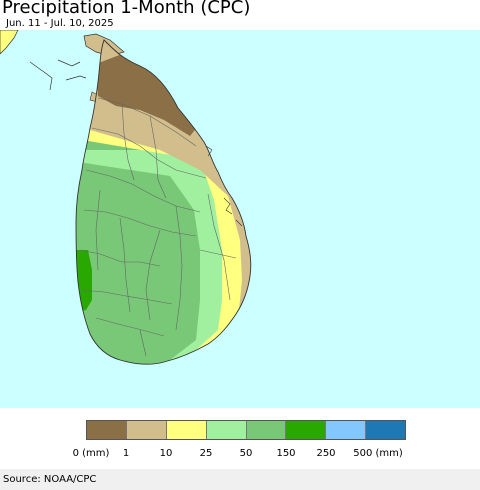 The image size is (480, 490). What do you see at coordinates (60, 23) in the screenshot?
I see `date-range: Jun. 11 - Jul. 10, 2025` at bounding box center [60, 23].